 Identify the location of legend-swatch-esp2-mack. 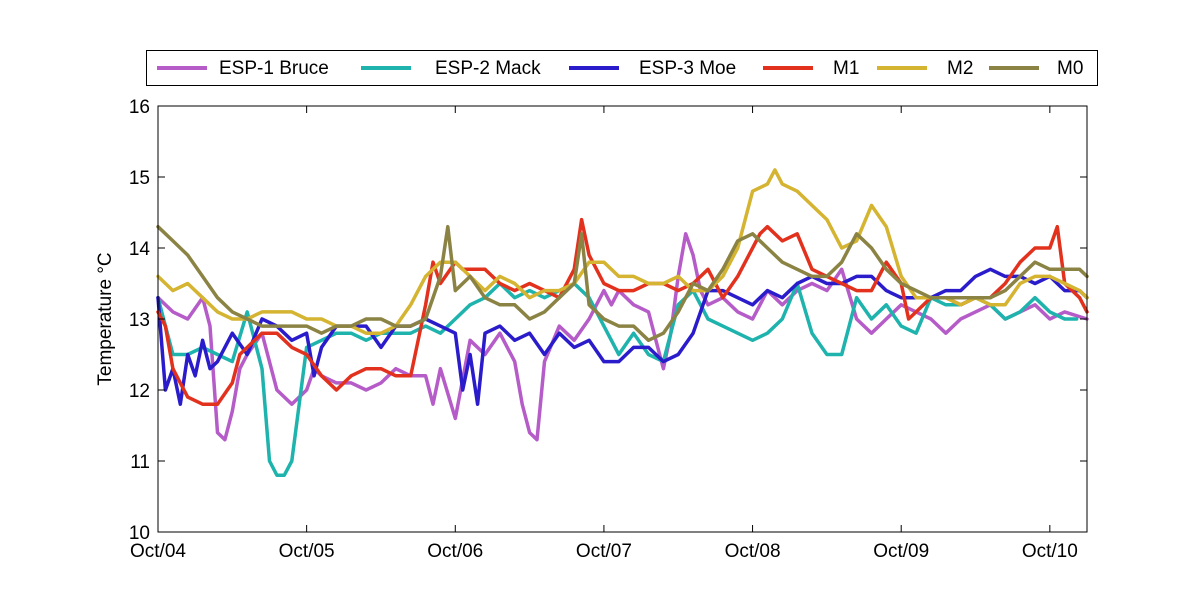
(386, 68).